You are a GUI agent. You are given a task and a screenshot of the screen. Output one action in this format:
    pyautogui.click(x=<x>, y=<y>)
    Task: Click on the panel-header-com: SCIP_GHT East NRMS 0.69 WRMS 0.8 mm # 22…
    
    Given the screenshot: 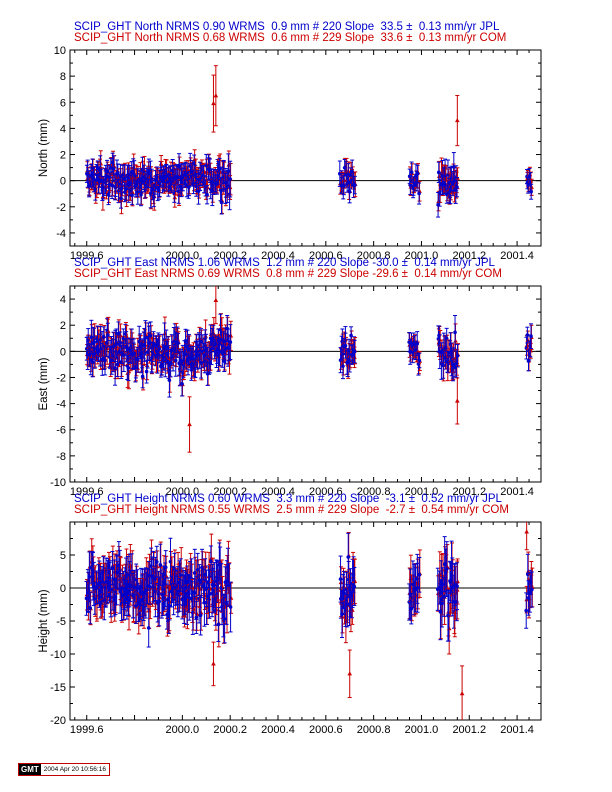 What is the action you would take?
    pyautogui.click(x=288, y=274)
    